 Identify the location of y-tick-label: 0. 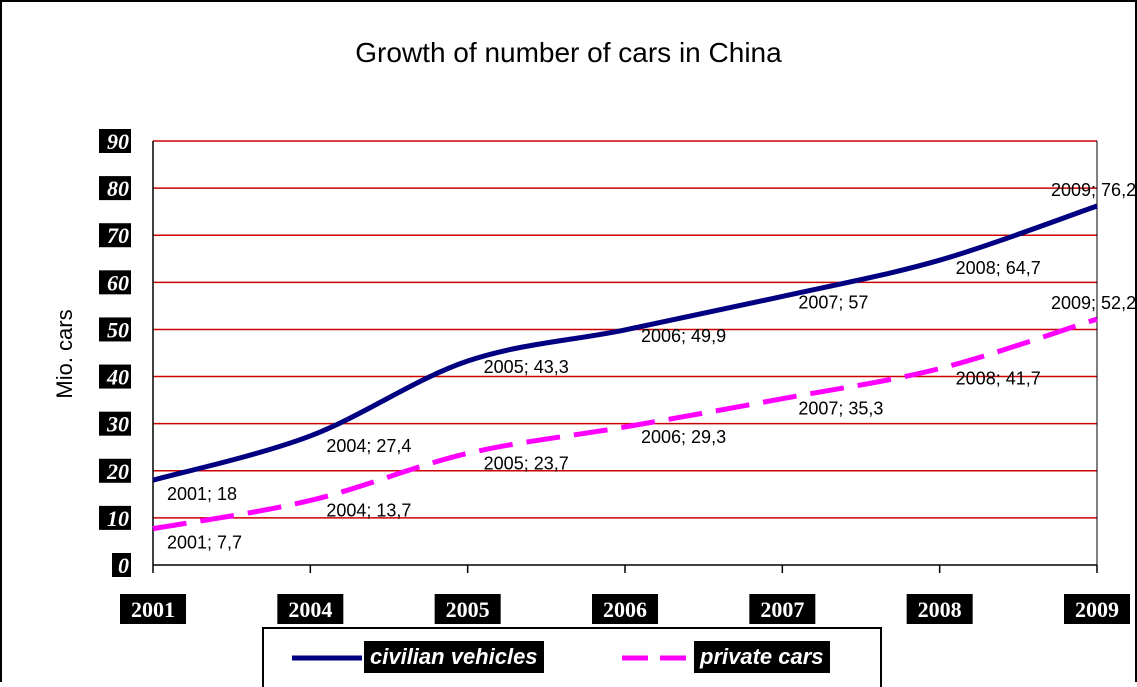
(123, 565).